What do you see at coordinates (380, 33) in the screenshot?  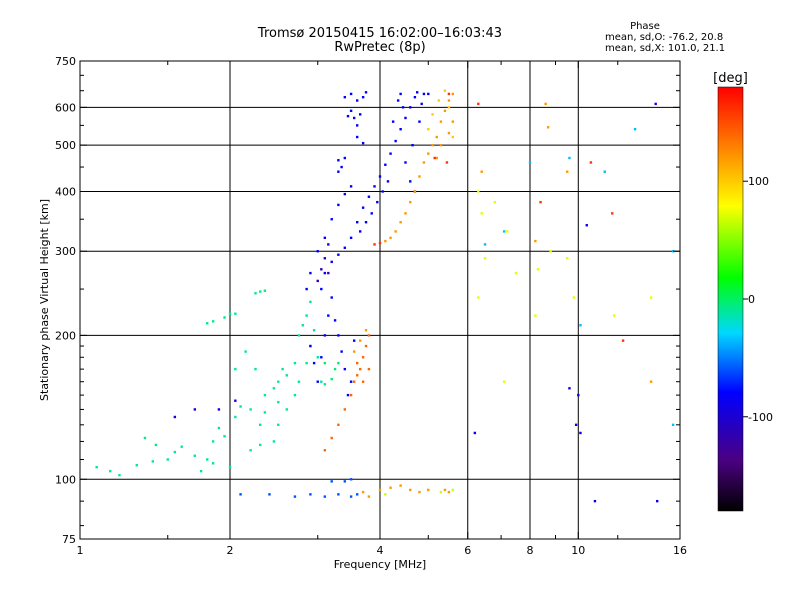 I see `chart-title: Tromsø 20150415 16:02:00–16:03:43` at bounding box center [380, 33].